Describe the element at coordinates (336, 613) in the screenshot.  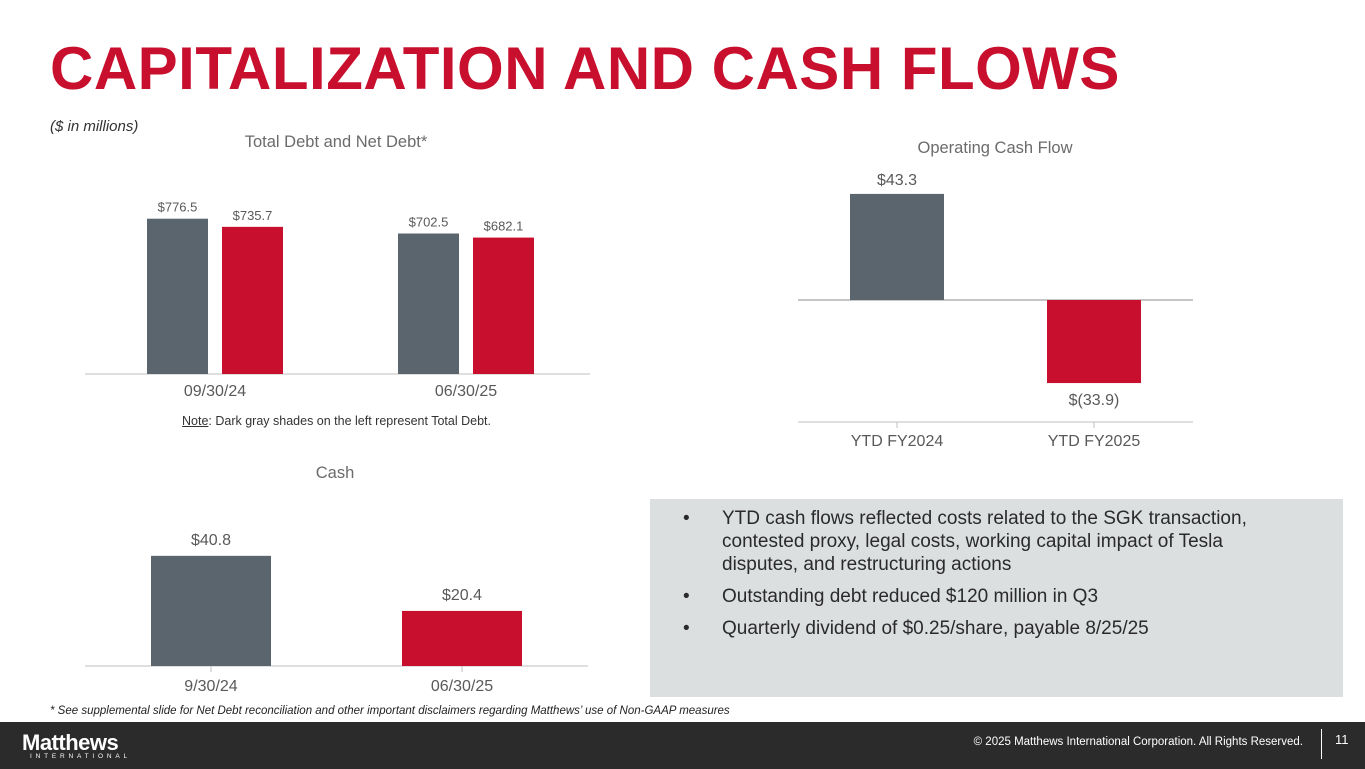
I see `cash-chart: $40.8 9/30/24 $20.4 06/30/25` at that location.